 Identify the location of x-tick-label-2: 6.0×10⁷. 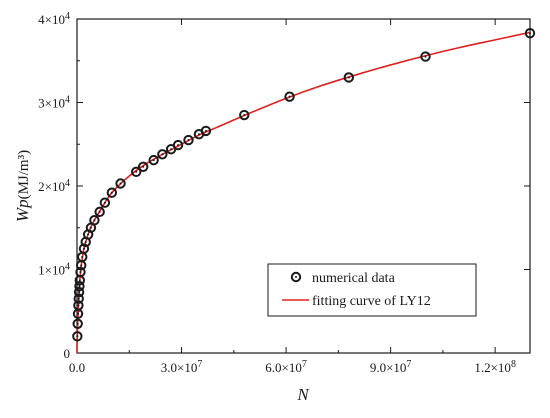
(286, 367).